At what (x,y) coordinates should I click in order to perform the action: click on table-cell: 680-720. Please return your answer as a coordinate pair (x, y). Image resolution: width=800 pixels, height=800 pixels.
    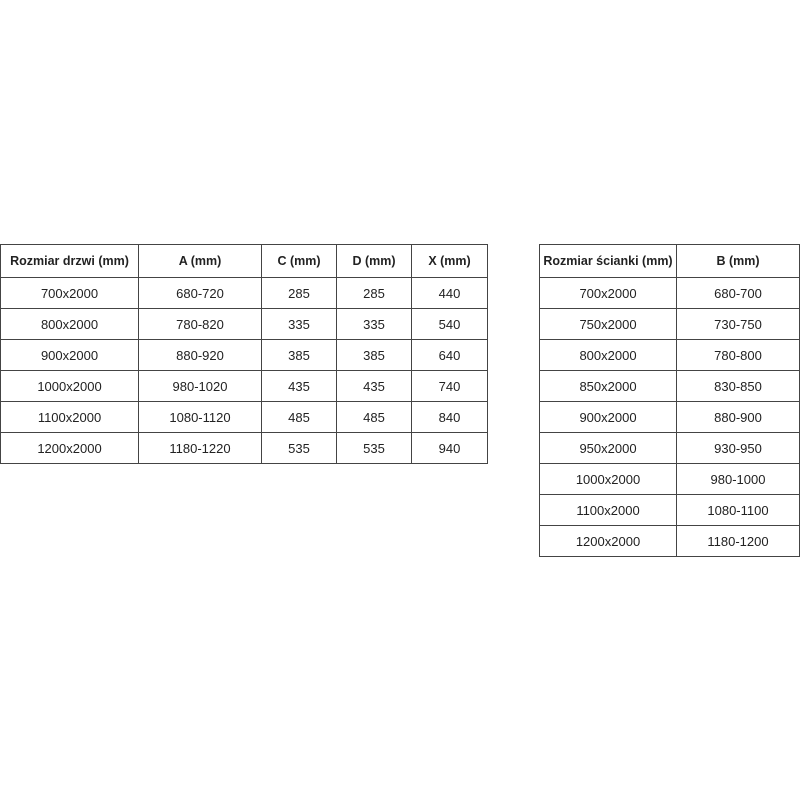
    Looking at the image, I should click on (200, 293).